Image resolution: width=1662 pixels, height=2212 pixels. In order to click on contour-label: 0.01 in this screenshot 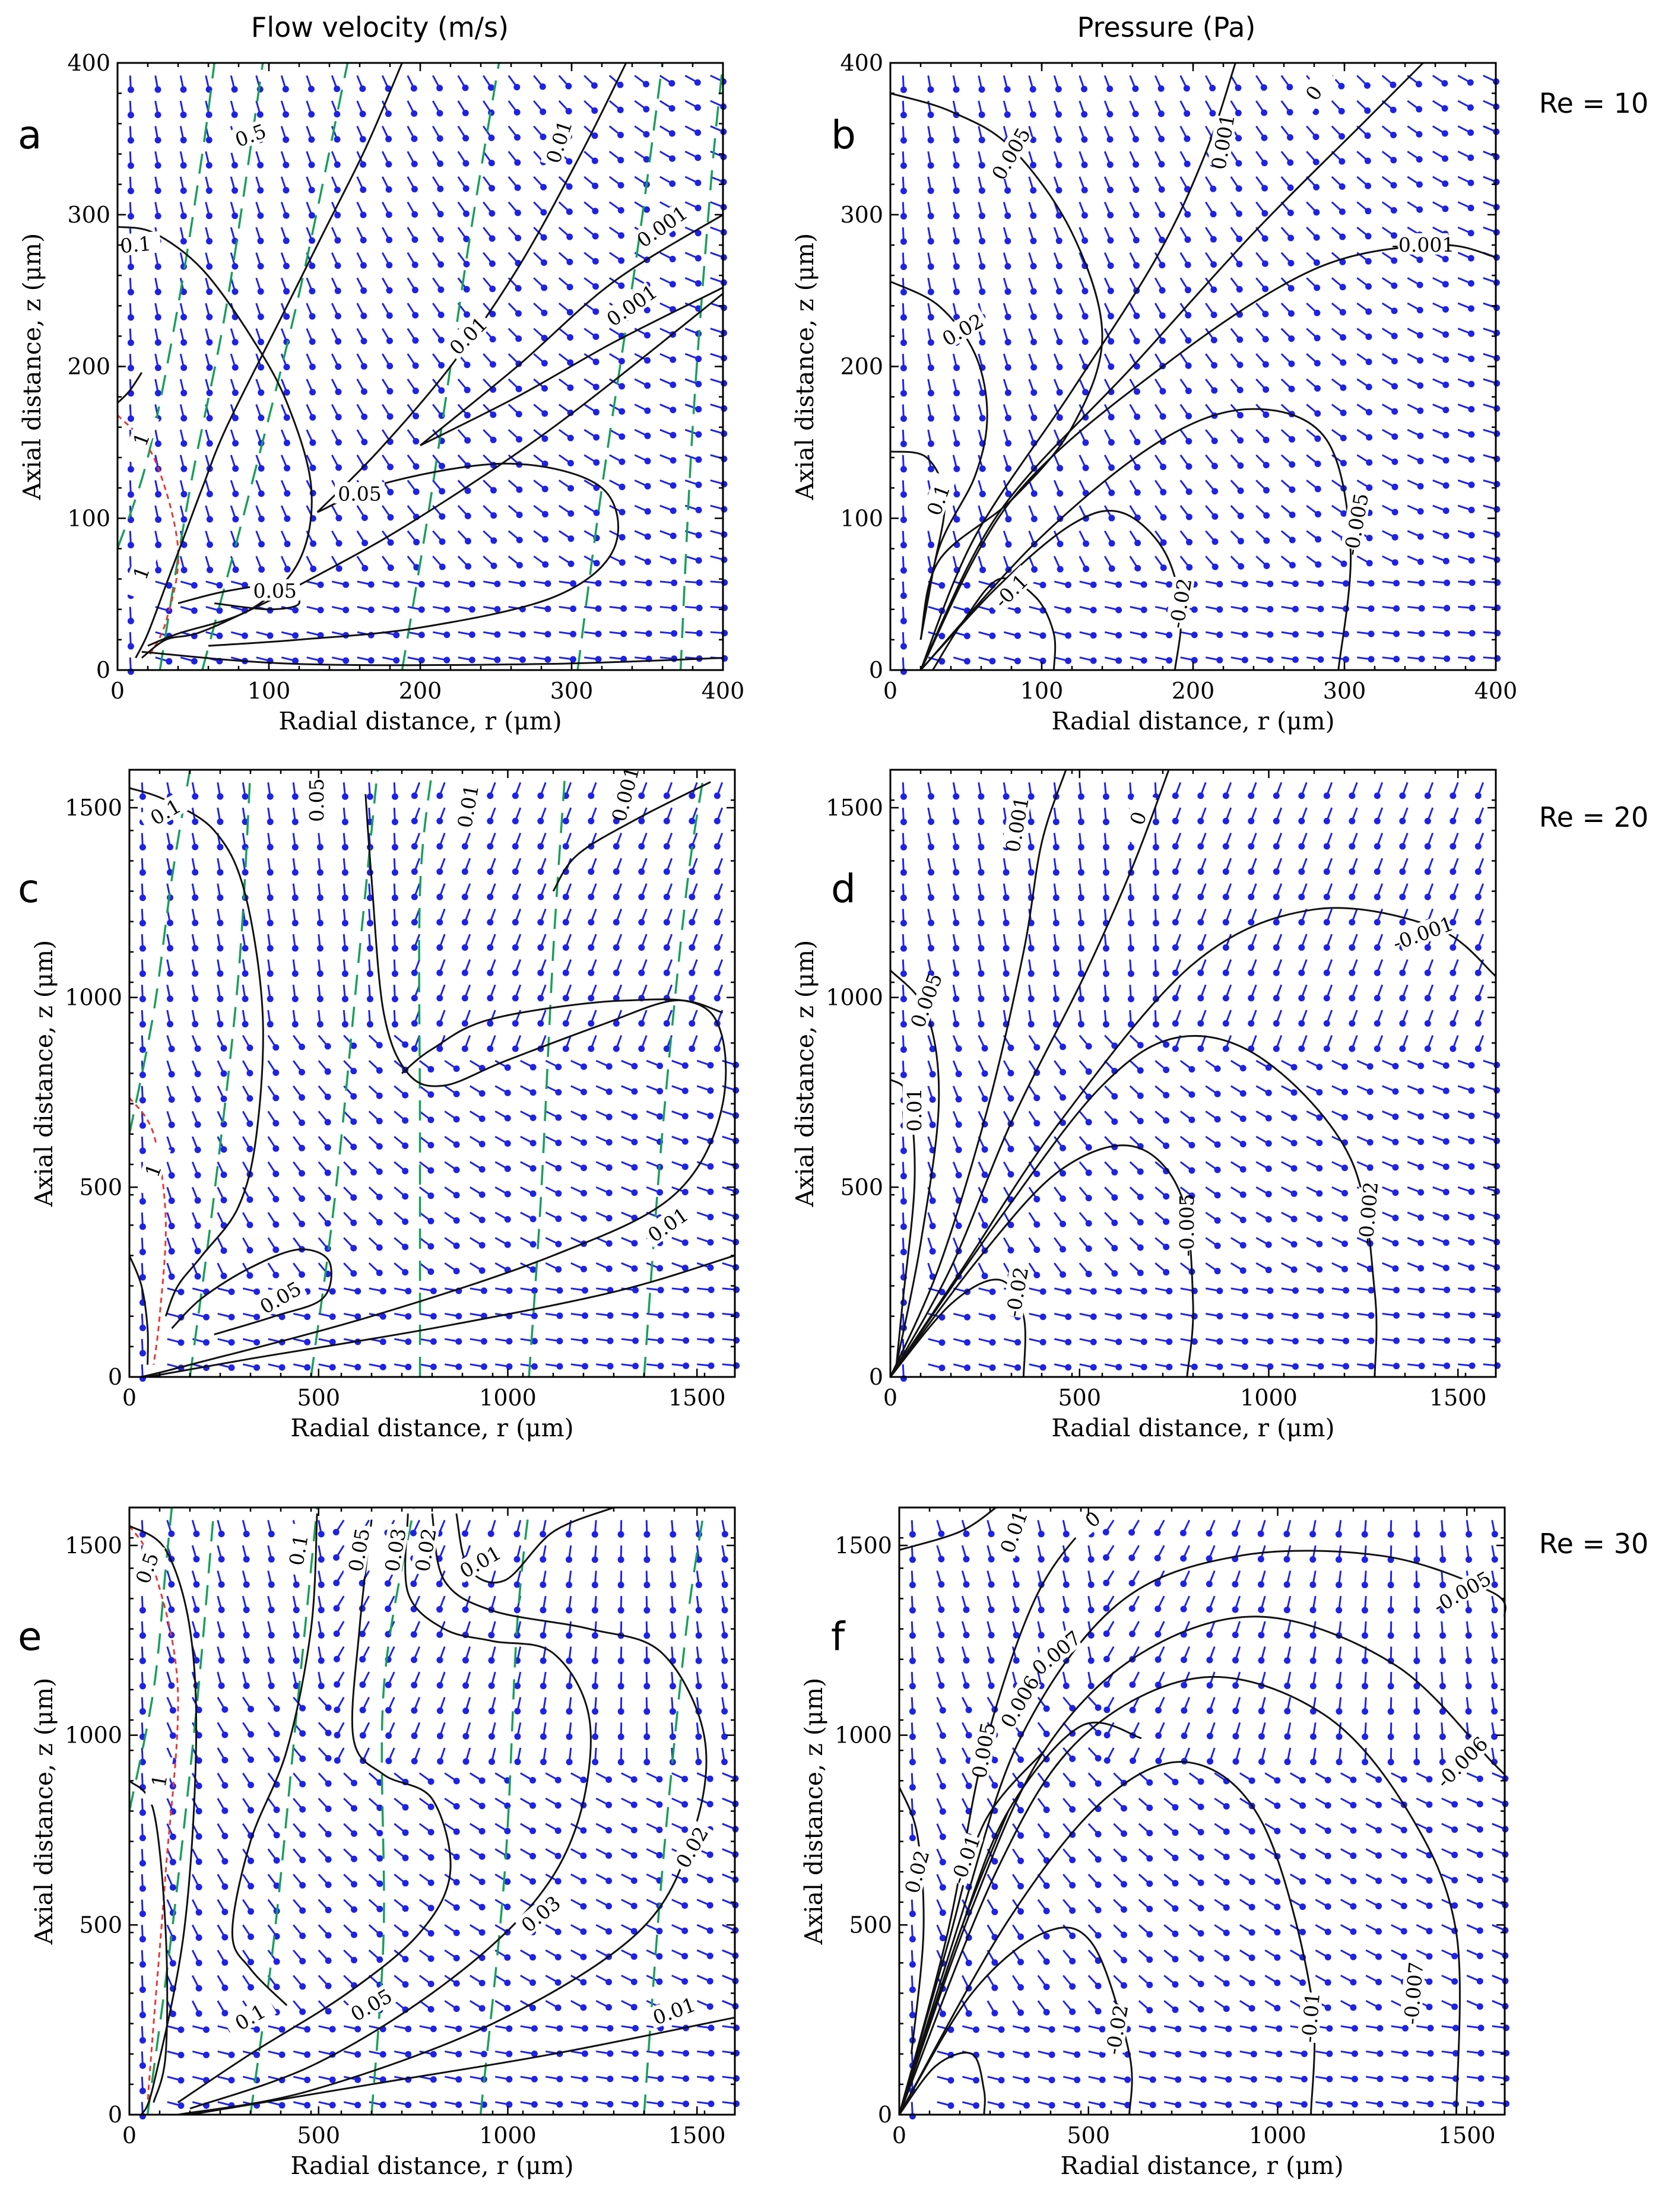, I will do `click(559, 142)`.